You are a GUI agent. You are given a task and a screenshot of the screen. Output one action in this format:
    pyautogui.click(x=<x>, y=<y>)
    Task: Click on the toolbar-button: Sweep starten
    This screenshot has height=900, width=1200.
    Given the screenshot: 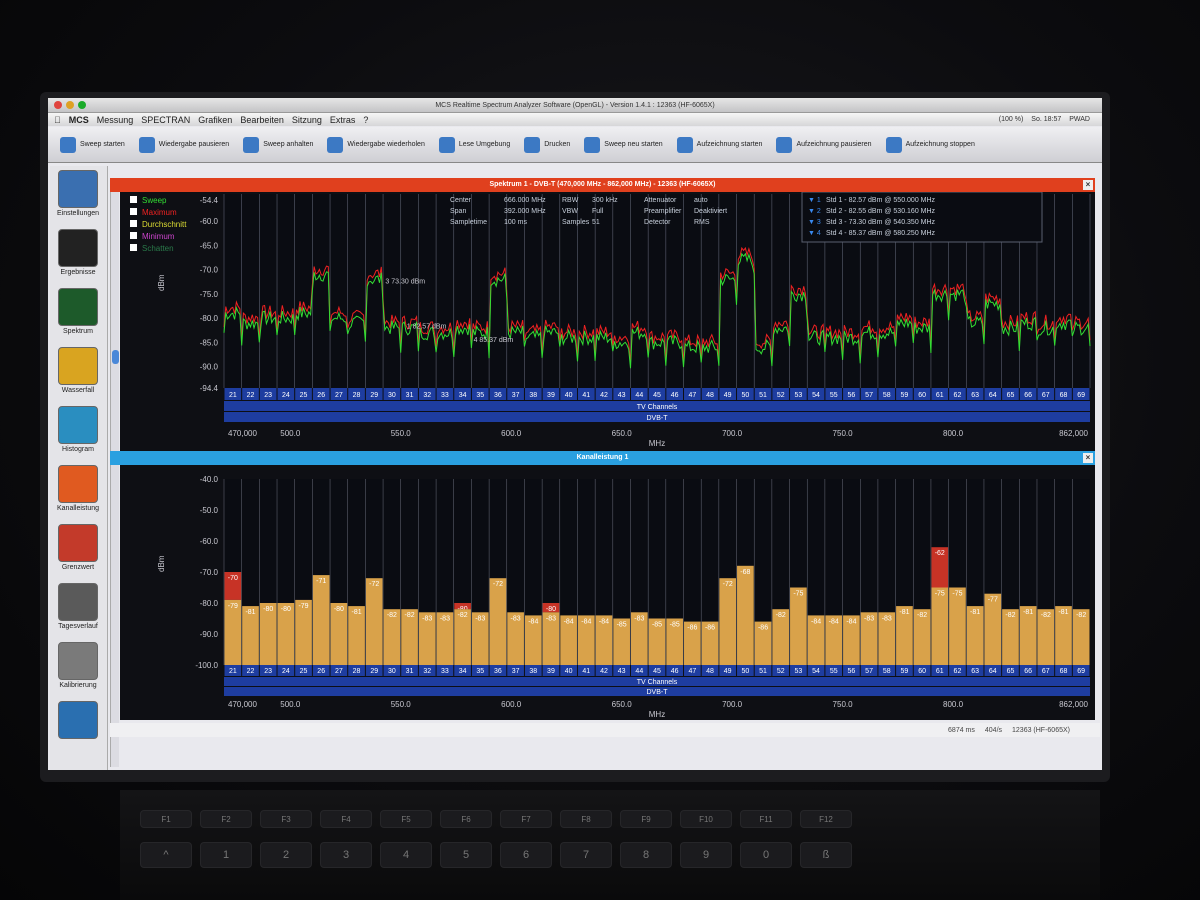 What is the action you would take?
    pyautogui.click(x=92, y=145)
    